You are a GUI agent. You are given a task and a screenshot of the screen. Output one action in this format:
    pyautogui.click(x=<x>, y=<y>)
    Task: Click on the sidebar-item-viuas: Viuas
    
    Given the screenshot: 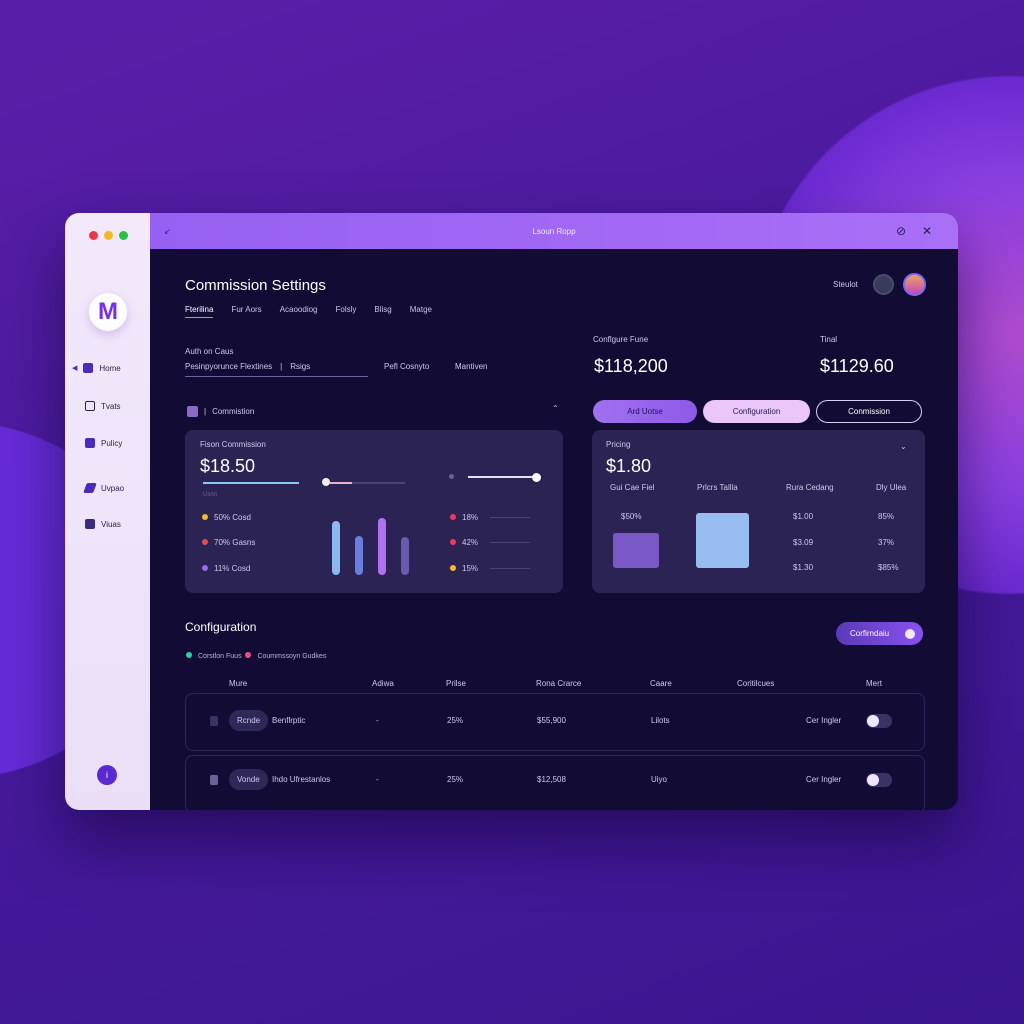 What is the action you would take?
    pyautogui.click(x=103, y=524)
    